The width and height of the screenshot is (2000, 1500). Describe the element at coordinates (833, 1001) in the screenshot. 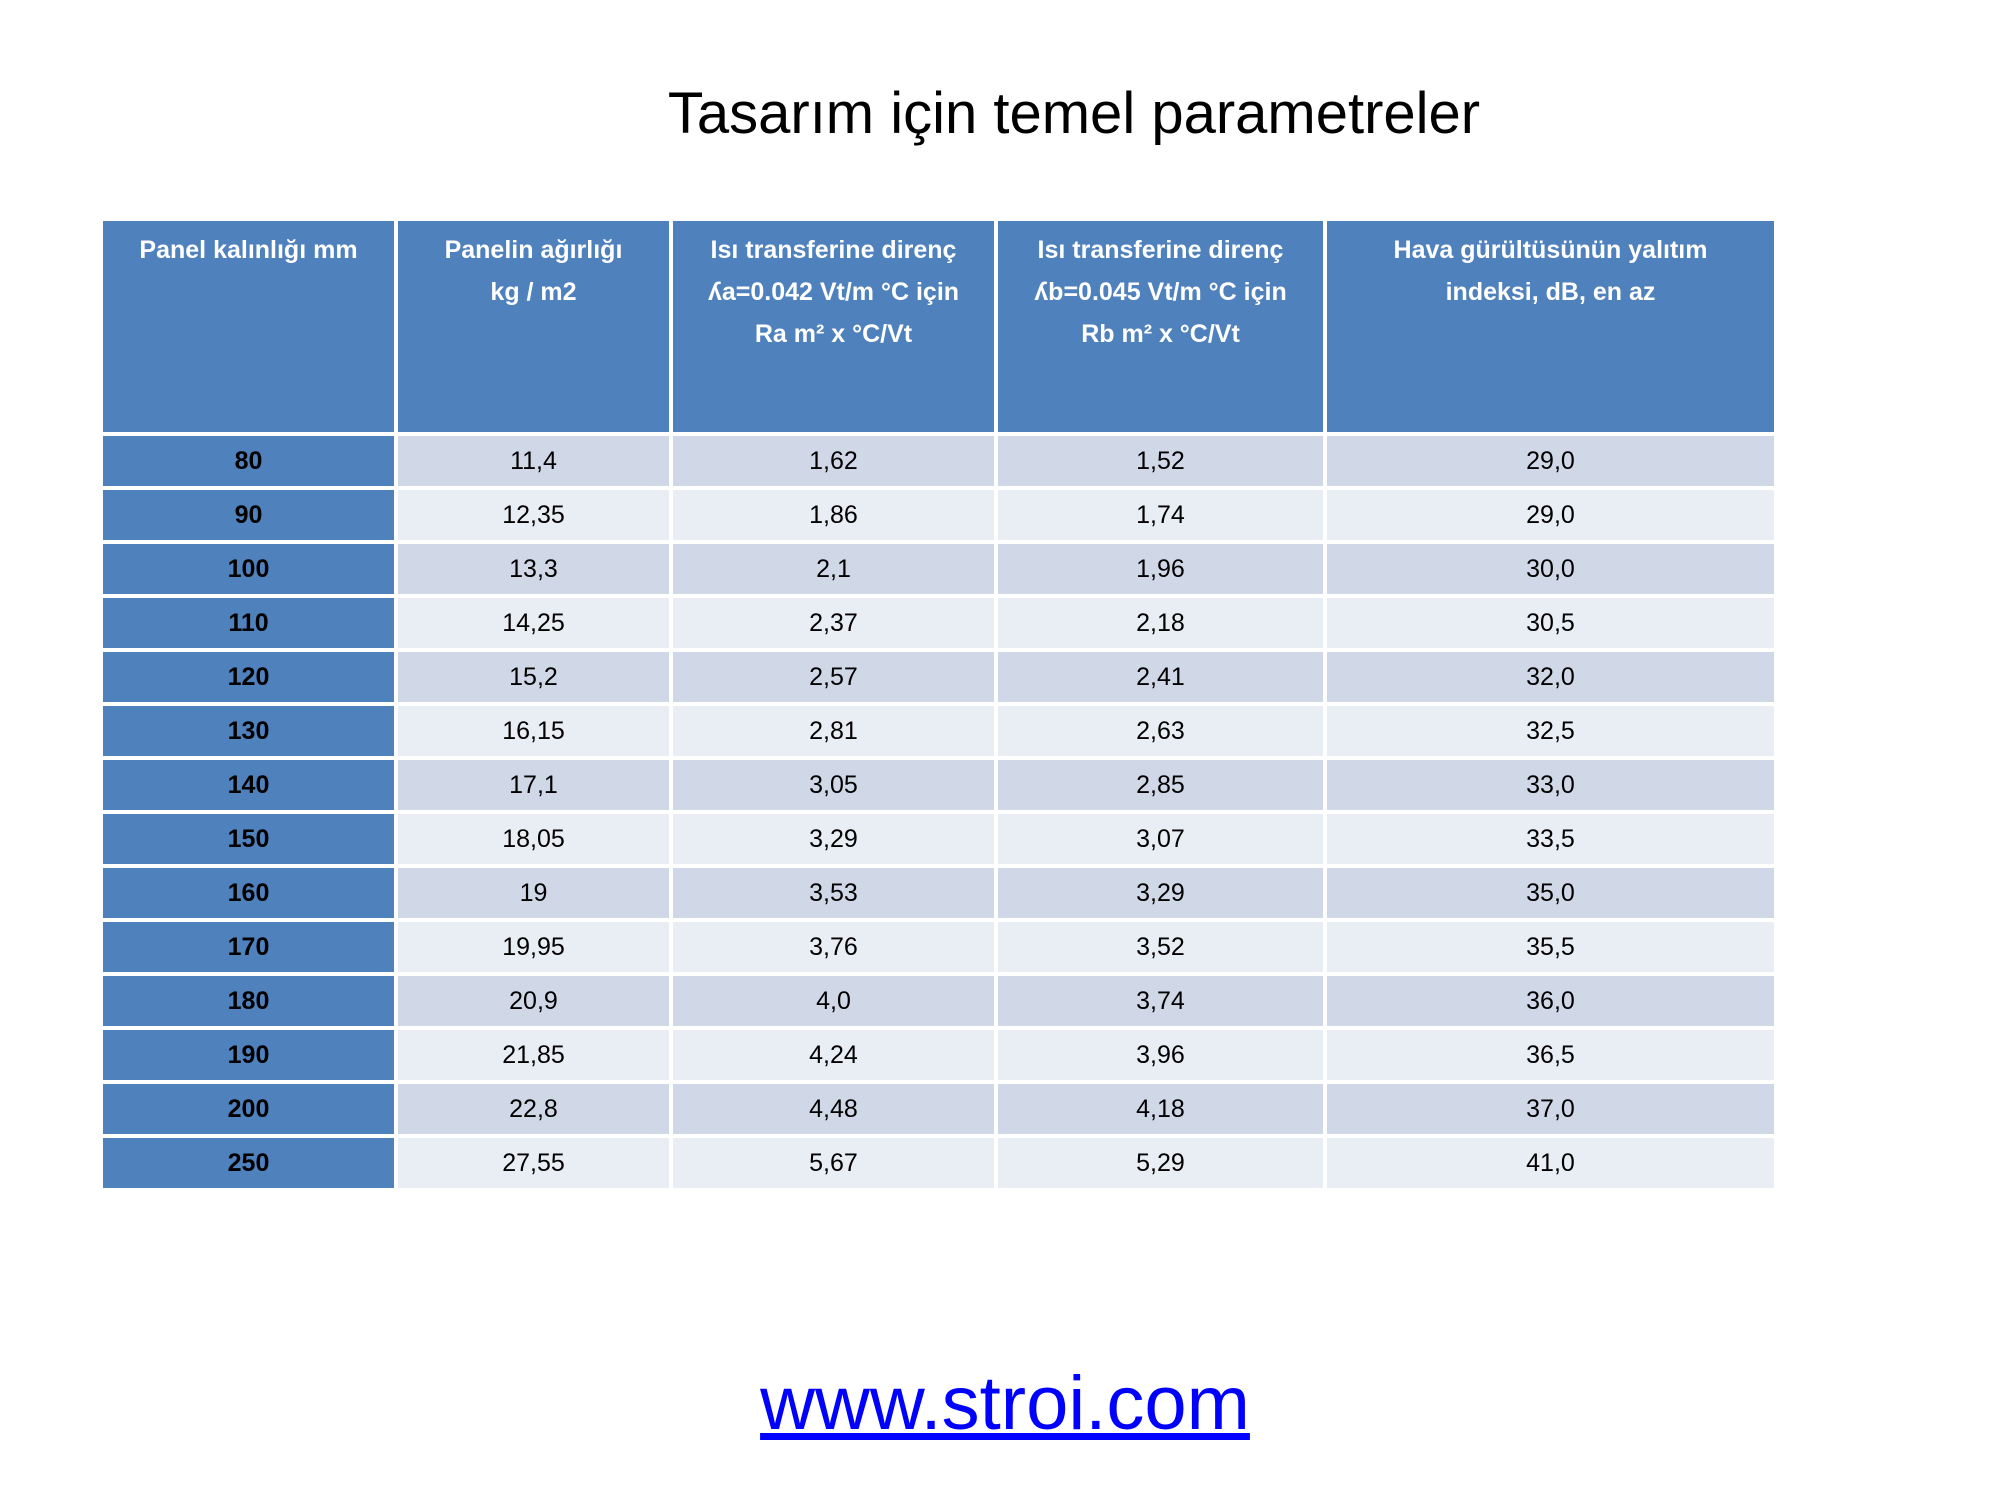

I see `table-cell: 4,0` at that location.